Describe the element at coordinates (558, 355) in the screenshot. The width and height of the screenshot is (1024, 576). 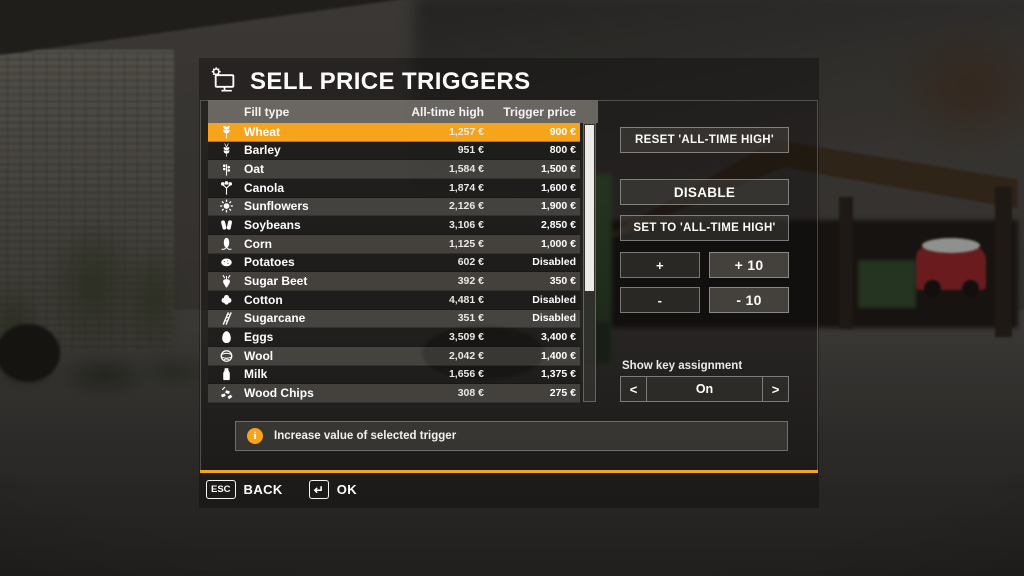
I see `trigger-price-value: 1,400 €` at that location.